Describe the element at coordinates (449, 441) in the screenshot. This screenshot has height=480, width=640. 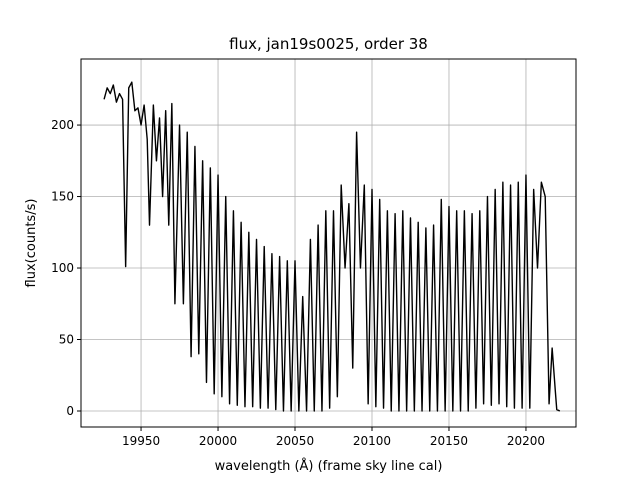
I see `x-tick-label: 20150` at that location.